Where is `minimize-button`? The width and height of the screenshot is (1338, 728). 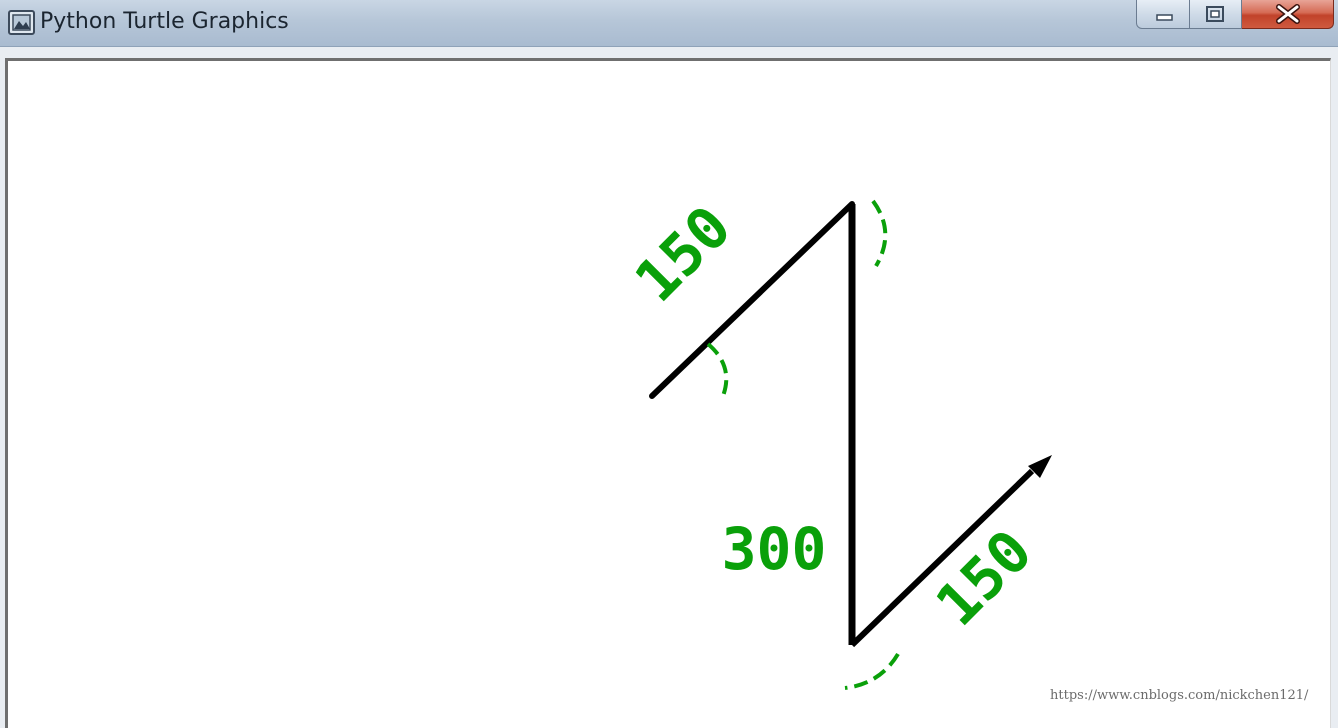 minimize-button is located at coordinates (1163, 14).